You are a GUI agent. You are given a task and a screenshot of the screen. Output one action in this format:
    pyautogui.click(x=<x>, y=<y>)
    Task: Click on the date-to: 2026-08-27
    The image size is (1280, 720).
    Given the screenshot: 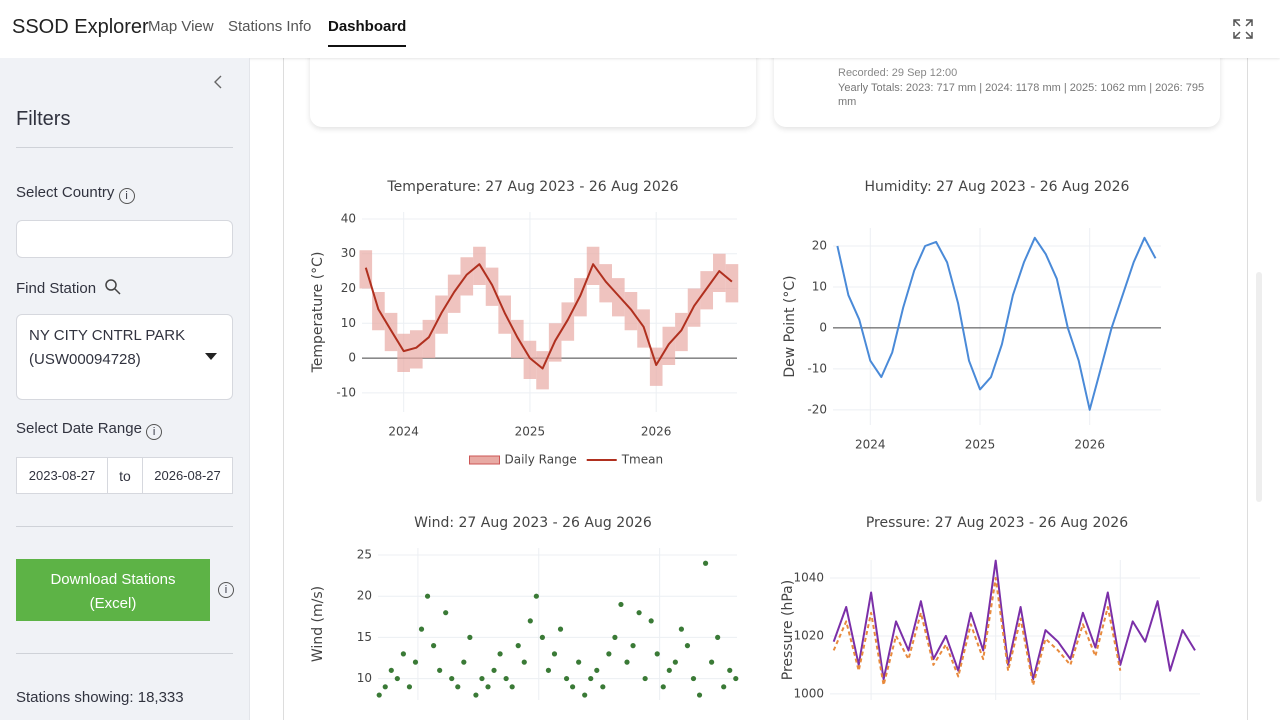 What is the action you would take?
    pyautogui.click(x=187, y=475)
    